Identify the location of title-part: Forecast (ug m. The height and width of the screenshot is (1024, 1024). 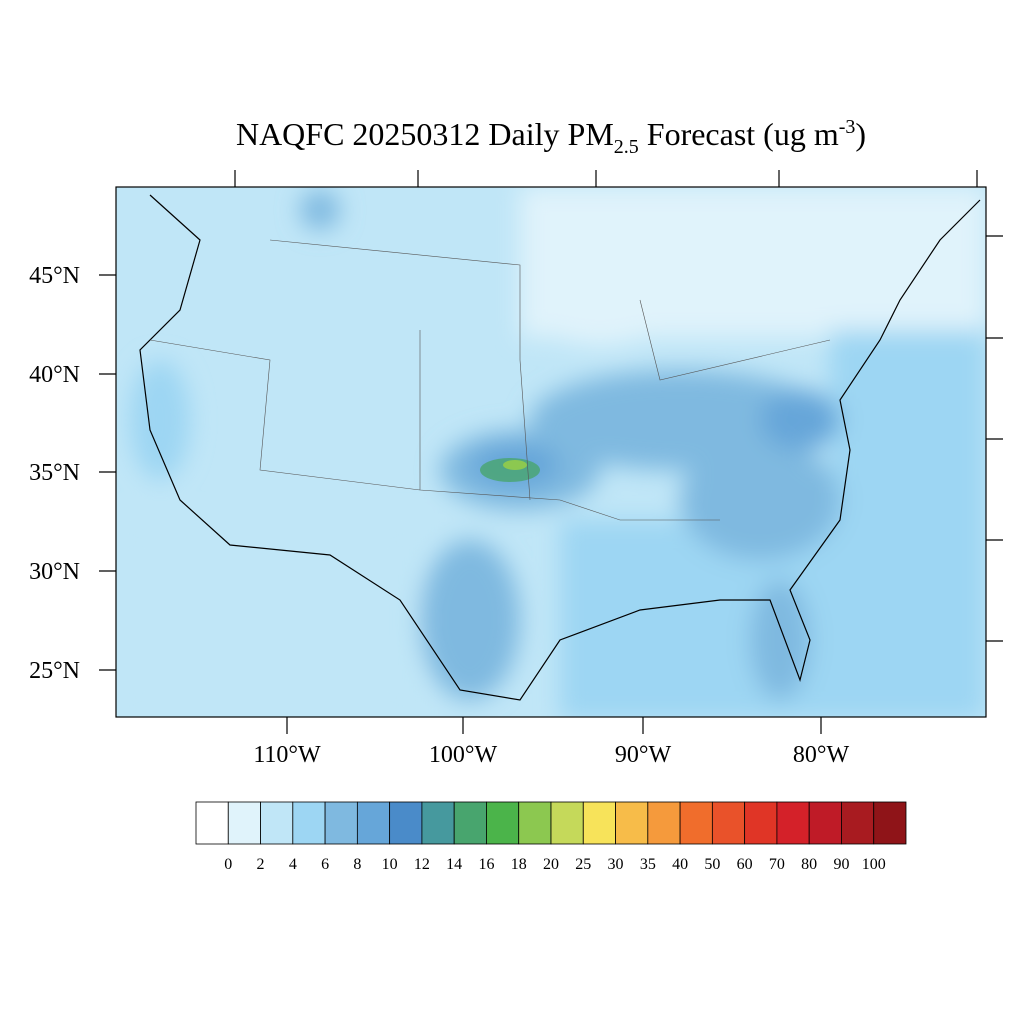
(739, 134).